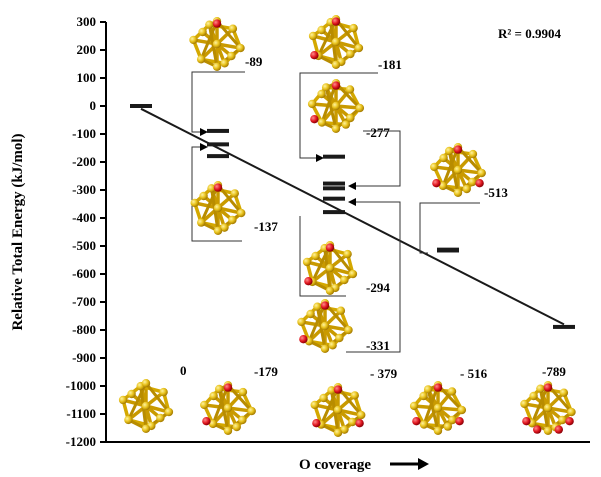 This screenshot has height=477, width=601. What do you see at coordinates (84, 189) in the screenshot?
I see `y-tick-label: -300` at bounding box center [84, 189].